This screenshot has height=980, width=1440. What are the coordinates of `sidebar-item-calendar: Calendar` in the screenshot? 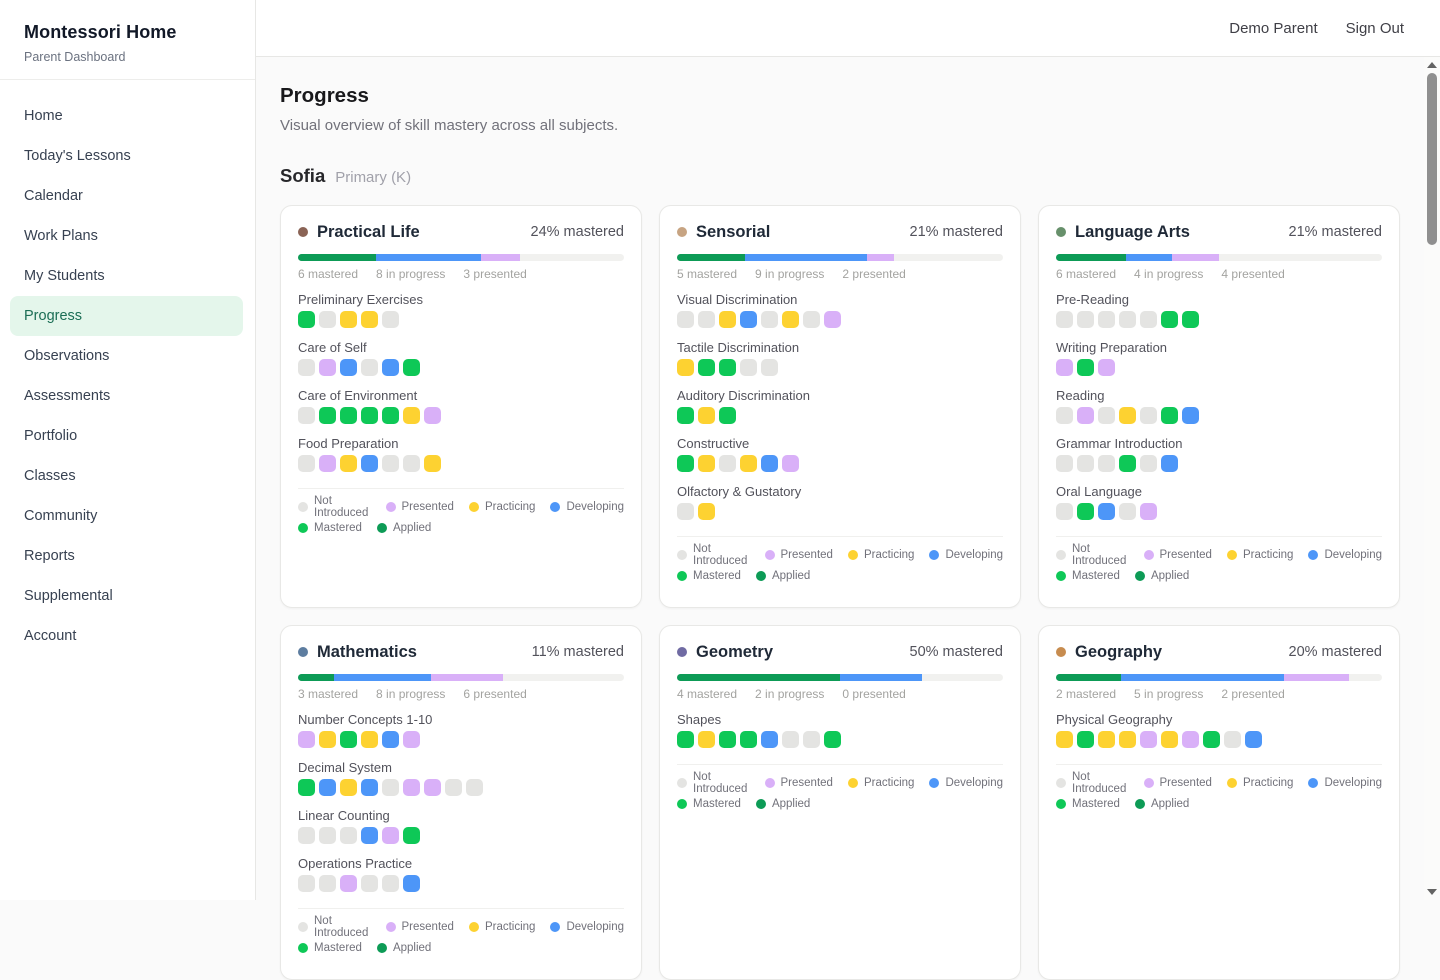 It's located at (53, 196).